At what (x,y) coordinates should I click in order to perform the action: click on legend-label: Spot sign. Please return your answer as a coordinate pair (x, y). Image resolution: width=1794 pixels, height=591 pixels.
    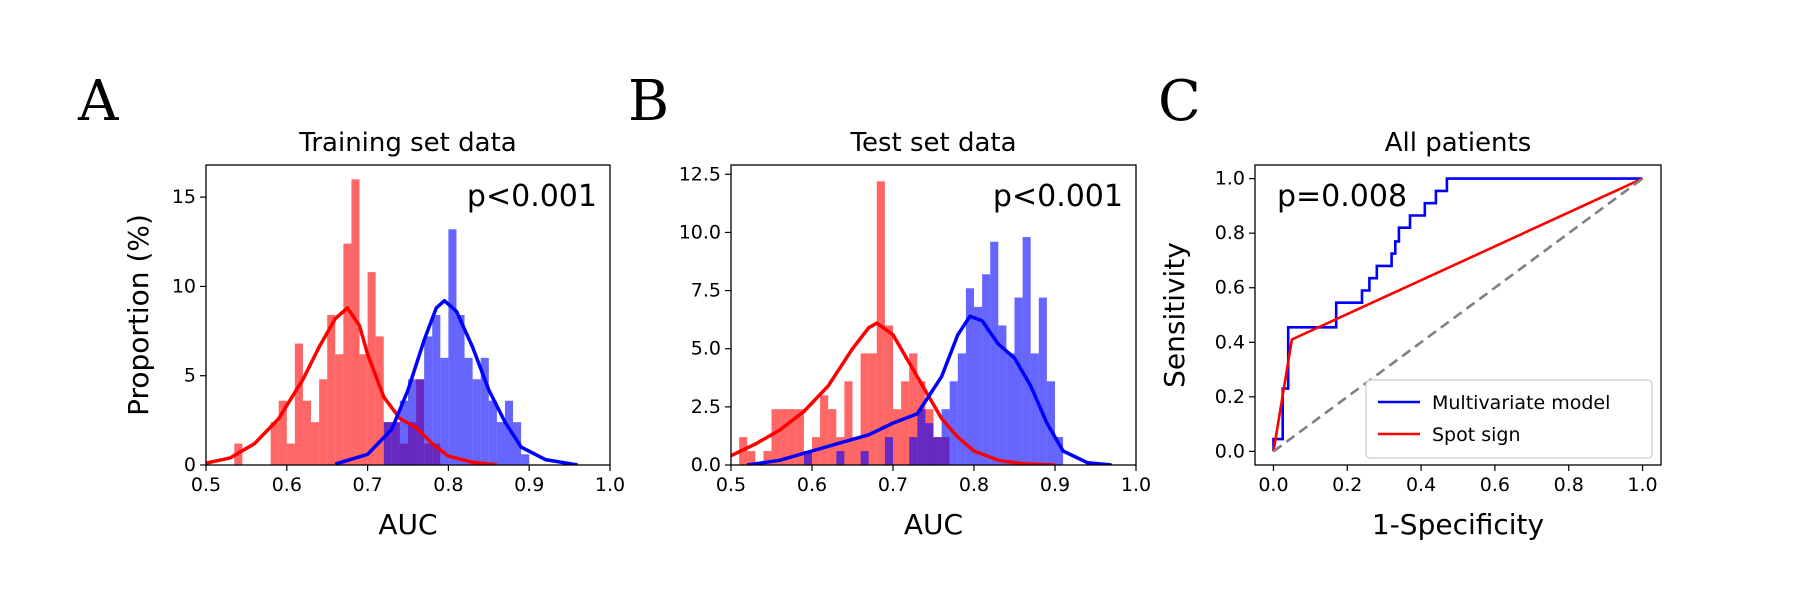
    Looking at the image, I should click on (1476, 435).